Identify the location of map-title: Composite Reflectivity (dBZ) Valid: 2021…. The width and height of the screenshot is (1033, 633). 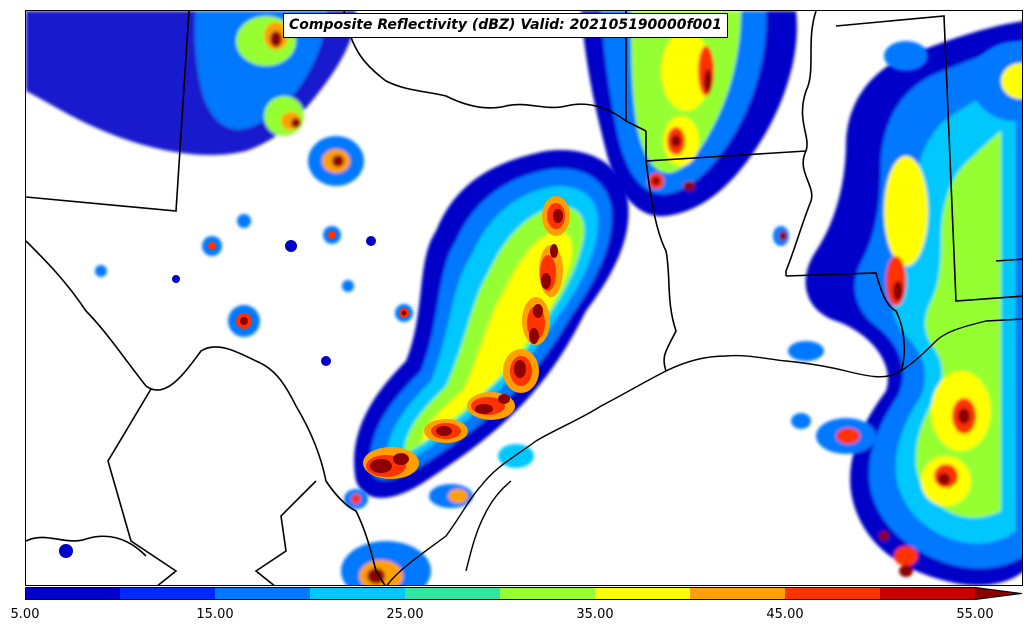
(505, 25).